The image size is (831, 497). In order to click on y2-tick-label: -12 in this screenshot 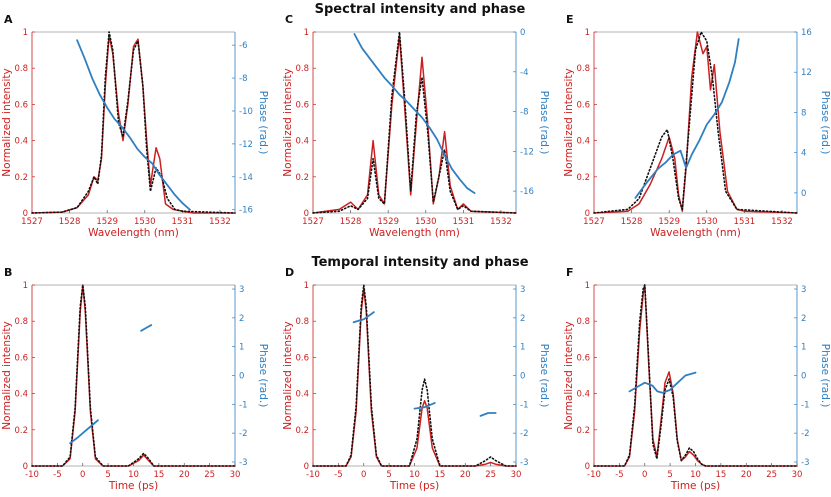, I will do `click(246, 145)`.